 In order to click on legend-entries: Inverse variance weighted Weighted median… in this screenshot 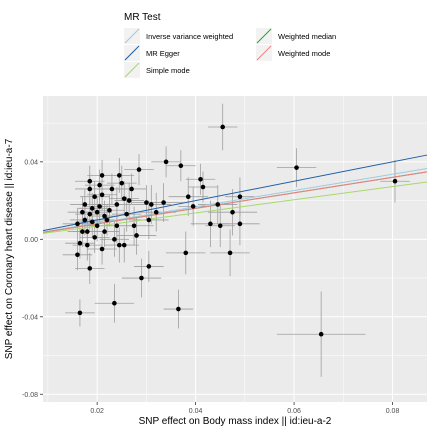, I will do `click(230, 53)`.